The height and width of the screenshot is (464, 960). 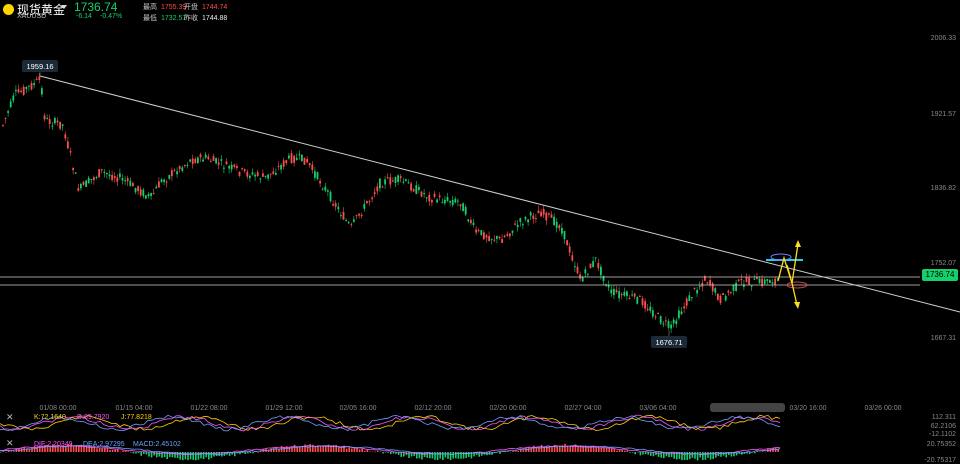 What do you see at coordinates (583, 408) in the screenshot?
I see `date-axis-label: 02/27 04:00` at bounding box center [583, 408].